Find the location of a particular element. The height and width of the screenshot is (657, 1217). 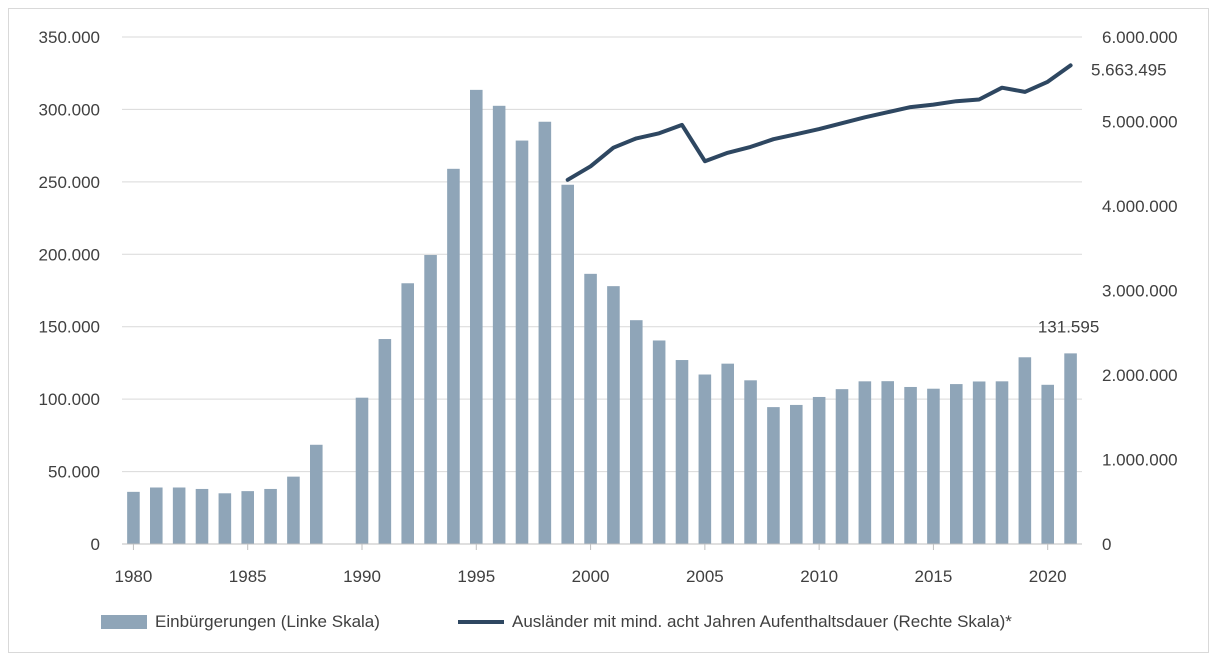

legend-item-bars: Einbürgerungen (Linke Skala) is located at coordinates (240, 622).